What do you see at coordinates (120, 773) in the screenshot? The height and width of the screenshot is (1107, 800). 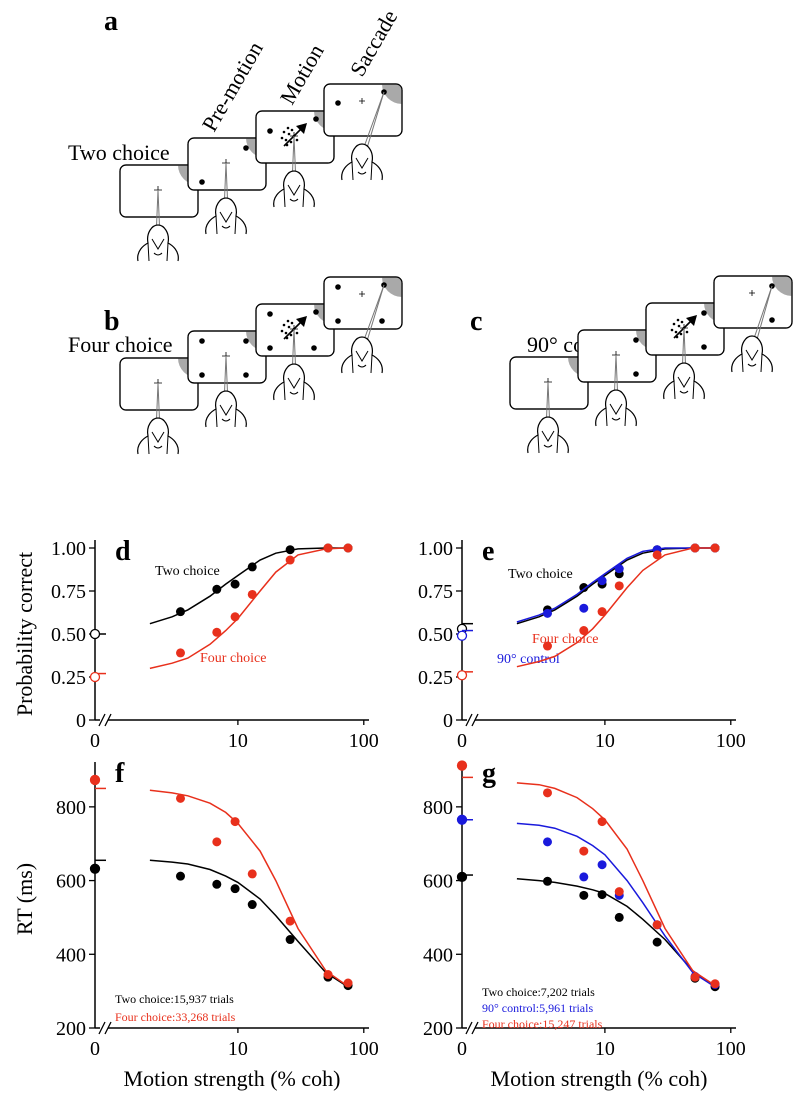 I see `panel-label: f` at bounding box center [120, 773].